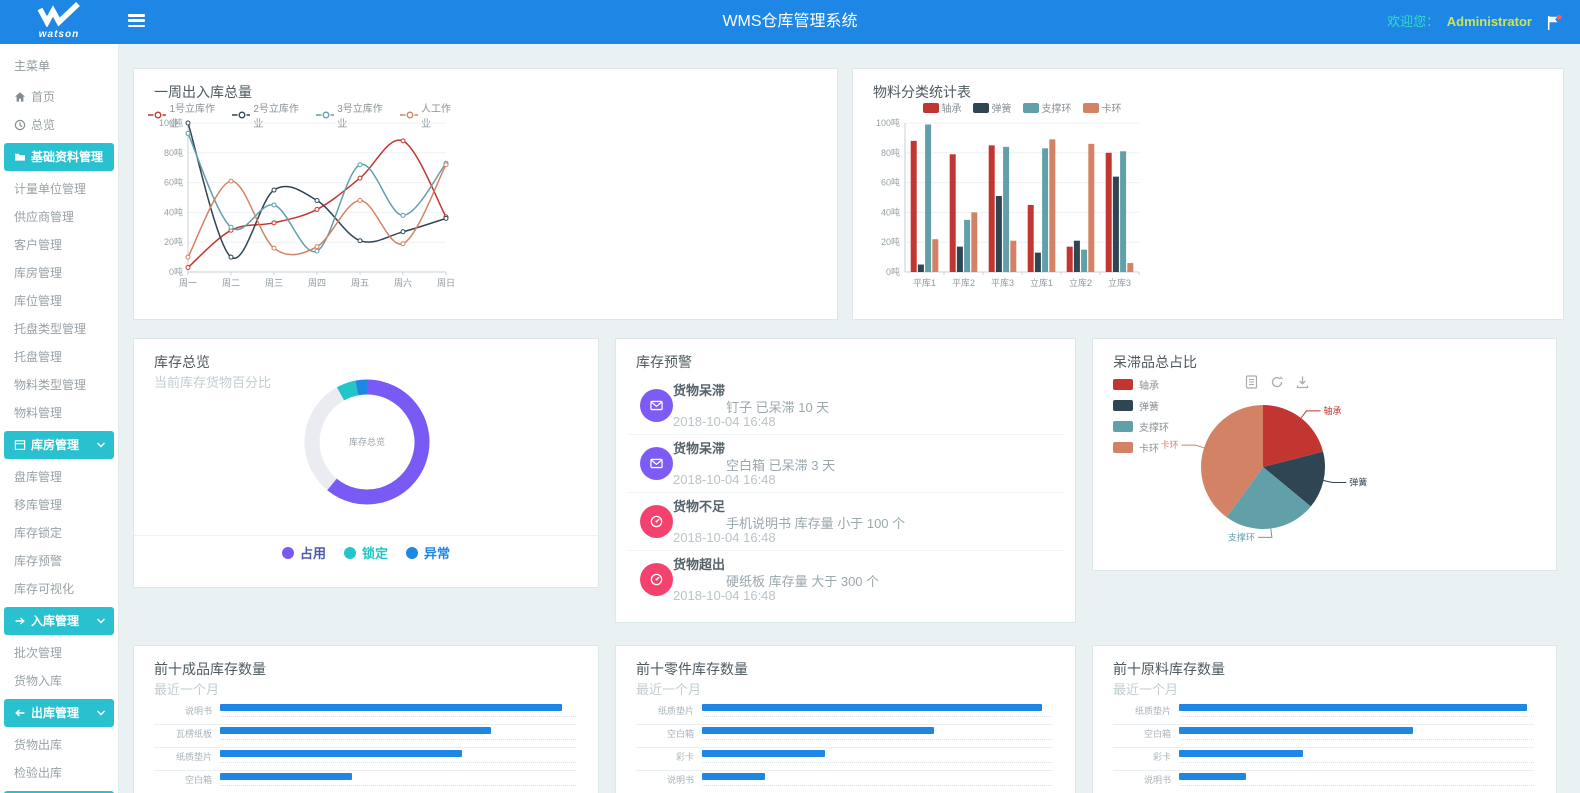 This screenshot has width=1580, height=793. I want to click on legend-label: 3号立库作业, so click(360, 117).